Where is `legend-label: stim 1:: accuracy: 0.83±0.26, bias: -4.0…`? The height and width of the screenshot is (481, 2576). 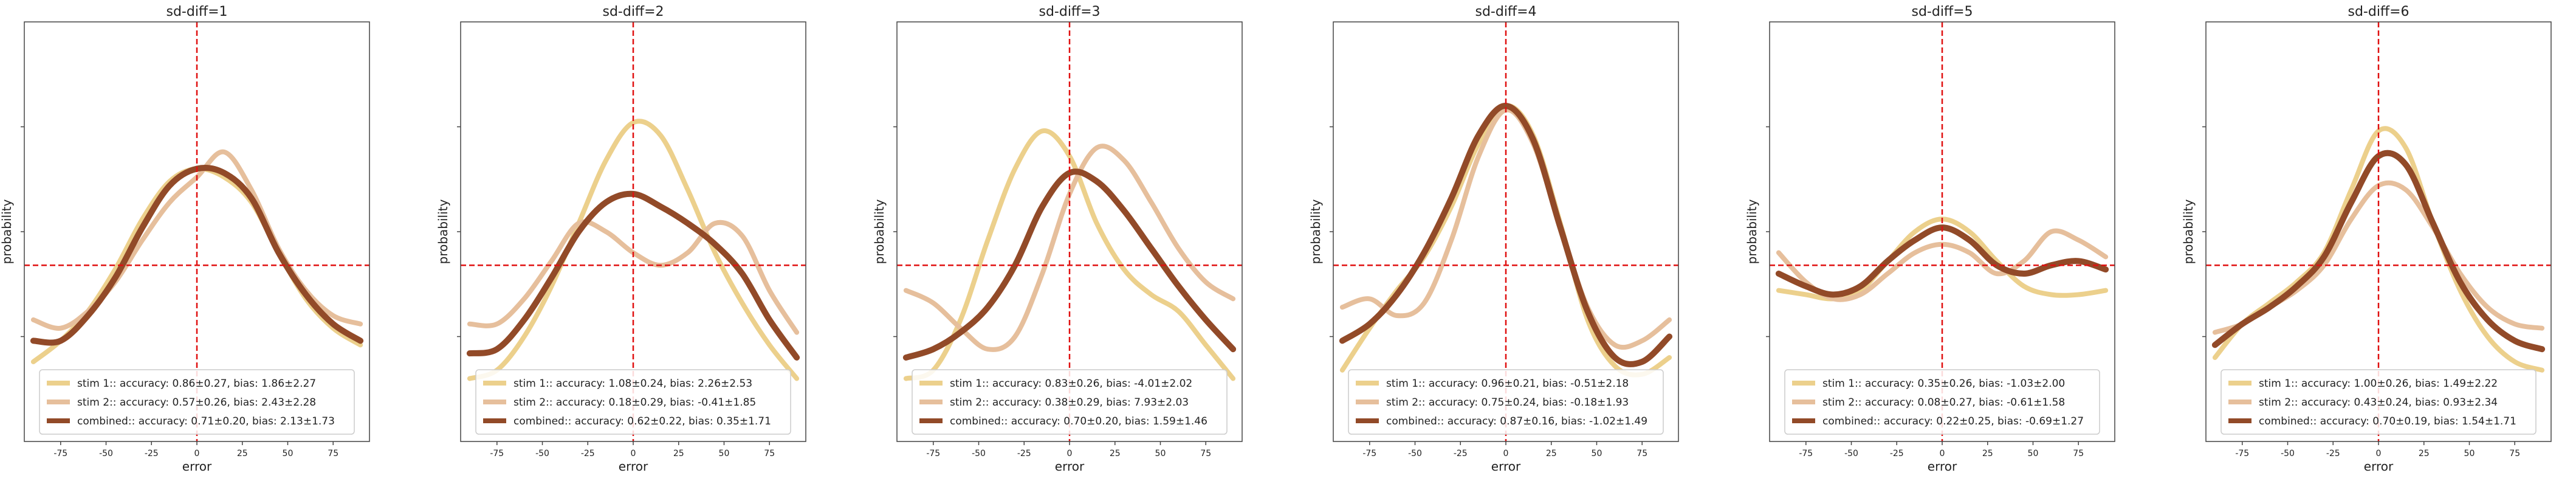
legend-label: stim 1:: accuracy: 0.83±0.26, bias: -4.0… is located at coordinates (1071, 384).